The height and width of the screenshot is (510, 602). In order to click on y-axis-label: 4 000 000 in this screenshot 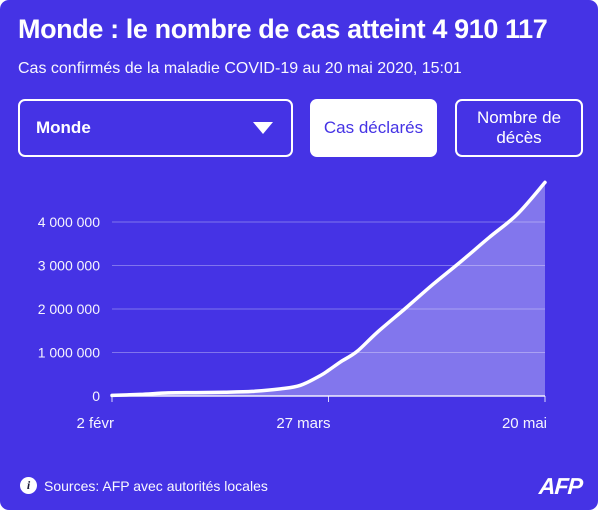, I will do `click(69, 222)`.